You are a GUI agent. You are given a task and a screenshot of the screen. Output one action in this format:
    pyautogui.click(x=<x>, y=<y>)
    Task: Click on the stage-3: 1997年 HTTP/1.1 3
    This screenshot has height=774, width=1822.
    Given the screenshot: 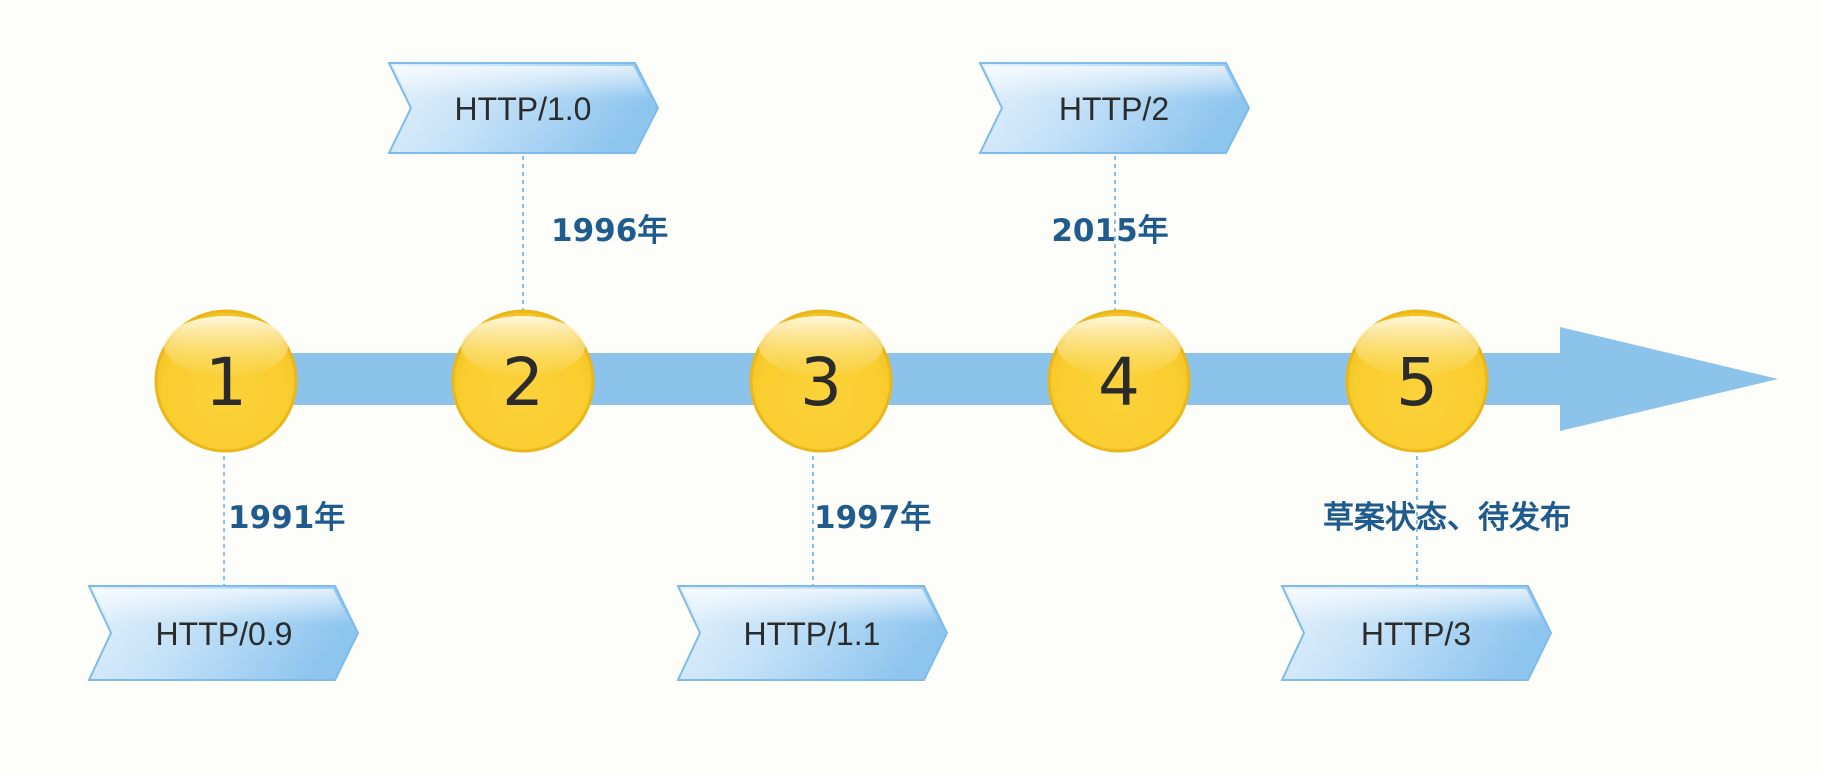 What is the action you would take?
    pyautogui.click(x=812, y=495)
    